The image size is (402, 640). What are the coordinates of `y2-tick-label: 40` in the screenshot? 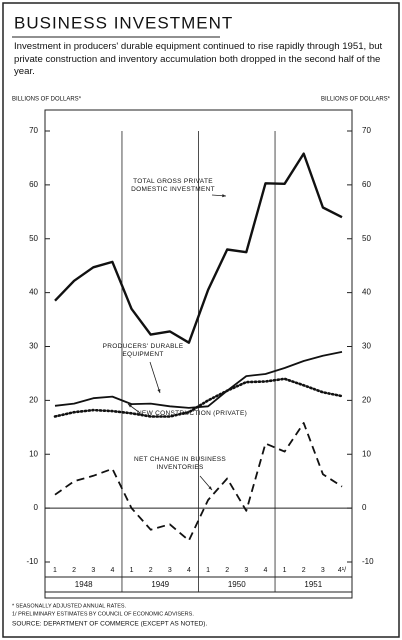 It's located at (366, 292).